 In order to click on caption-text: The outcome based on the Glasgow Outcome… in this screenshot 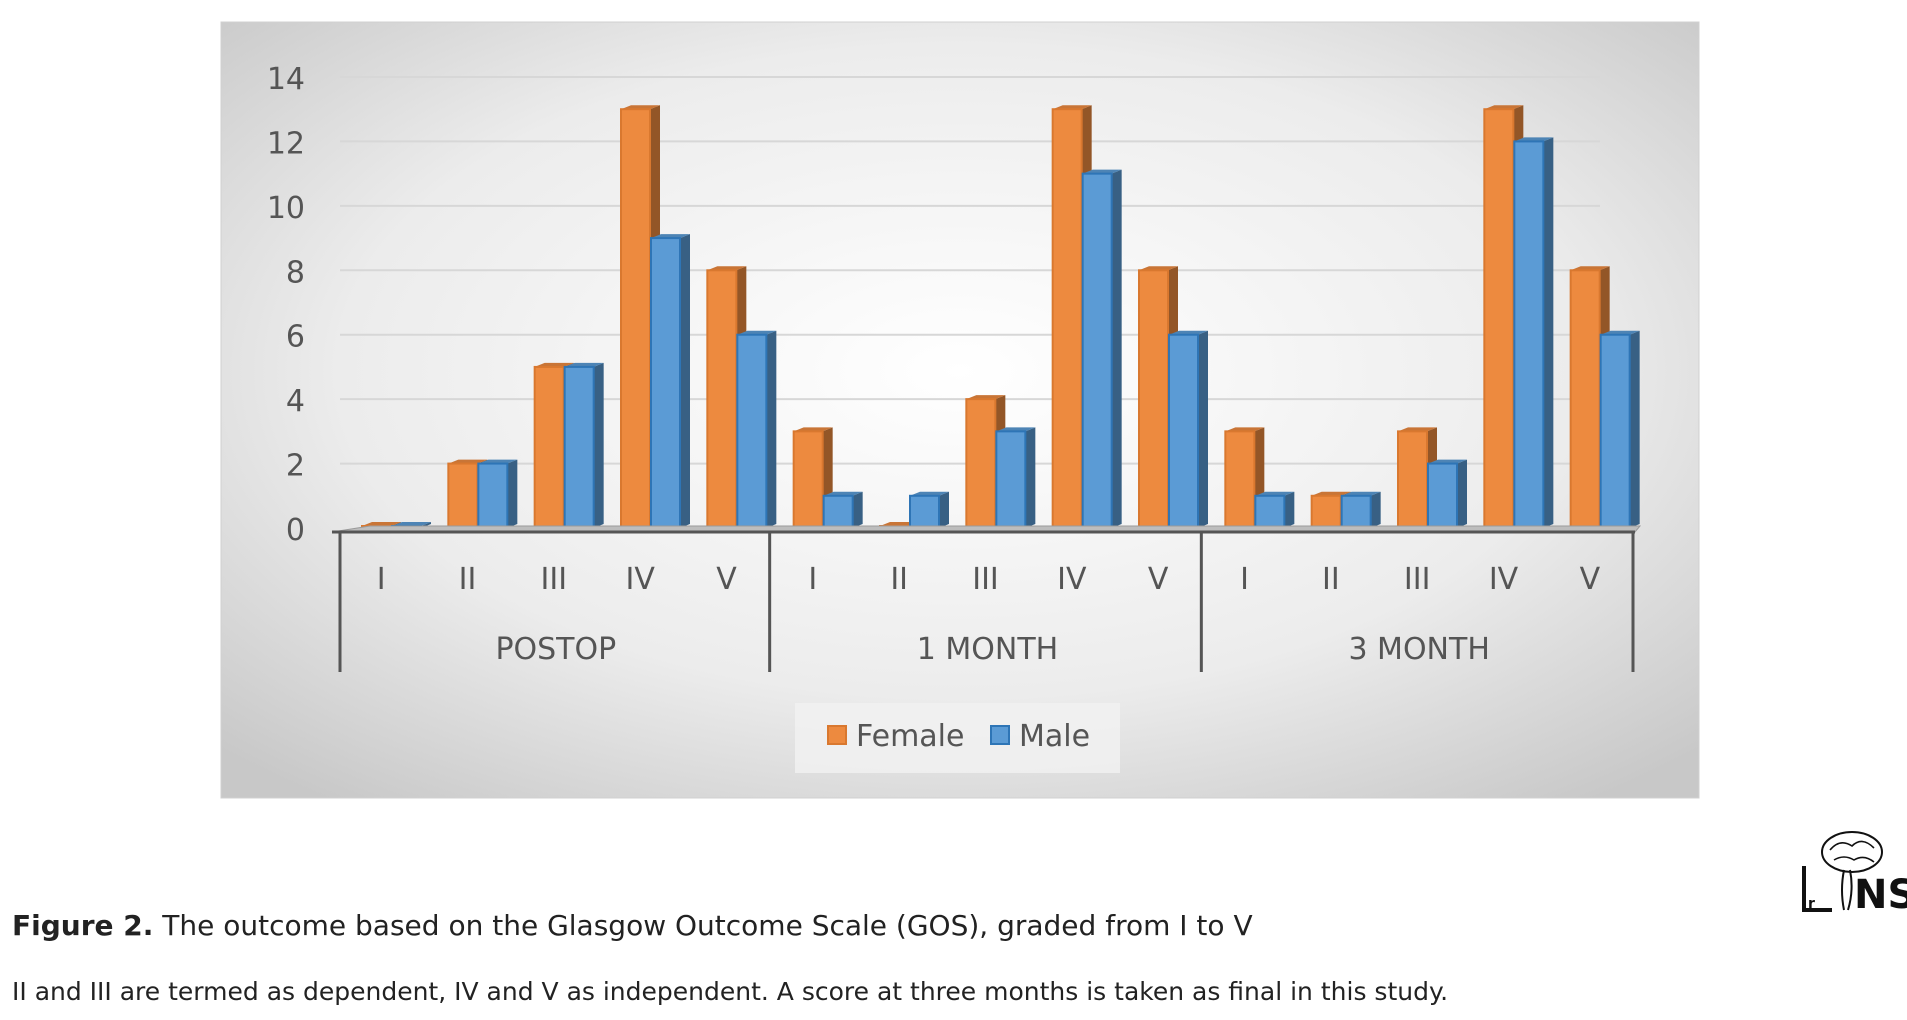, I will do `click(703, 925)`.